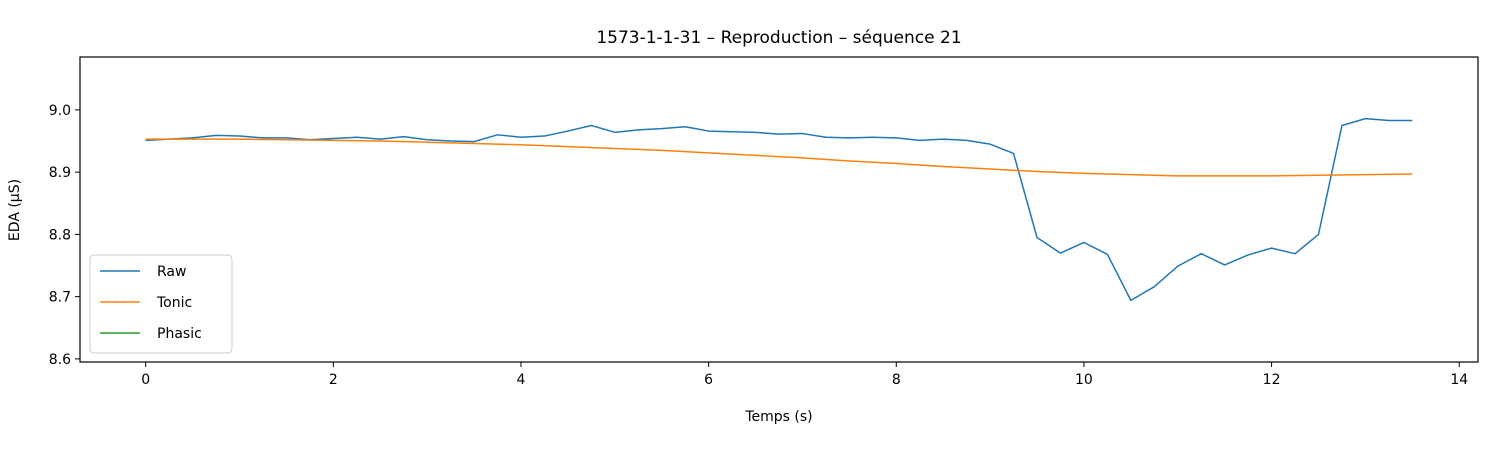  What do you see at coordinates (333, 380) in the screenshot?
I see `x-tick-label: 2` at bounding box center [333, 380].